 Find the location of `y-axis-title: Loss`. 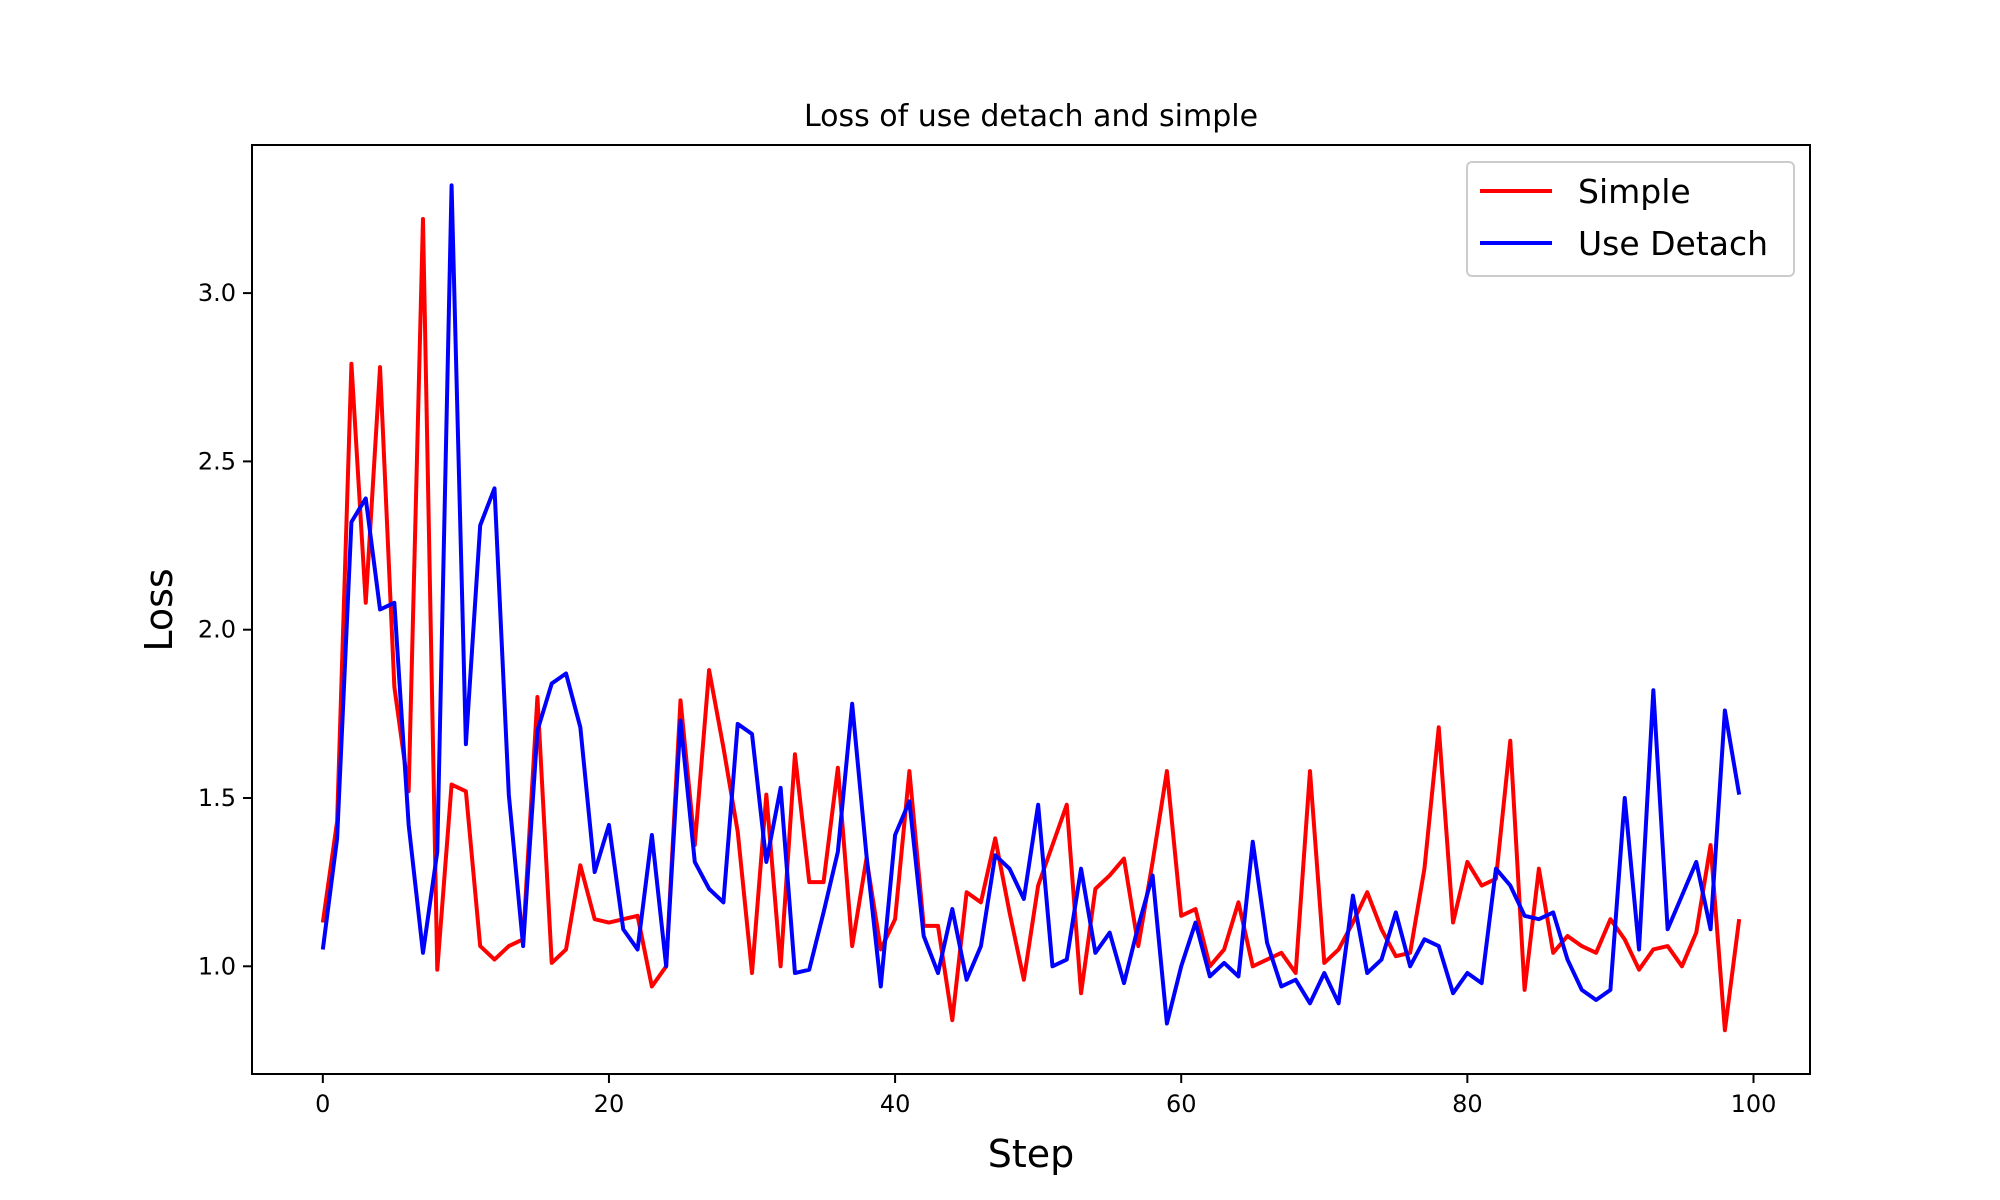

y-axis-title: Loss is located at coordinates (159, 609).